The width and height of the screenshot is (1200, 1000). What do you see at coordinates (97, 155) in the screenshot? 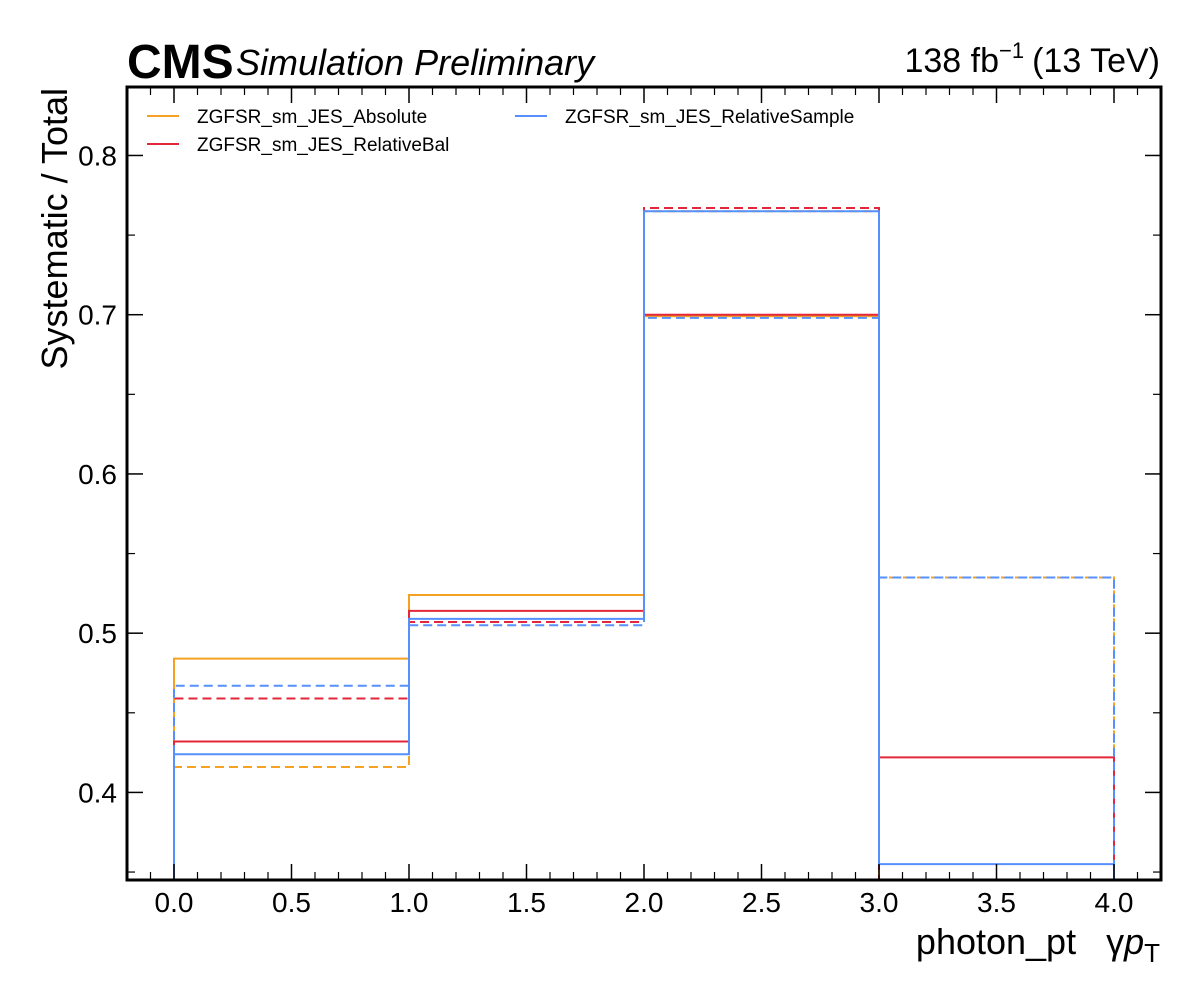
I see `y-tick-label: 0.8` at bounding box center [97, 155].